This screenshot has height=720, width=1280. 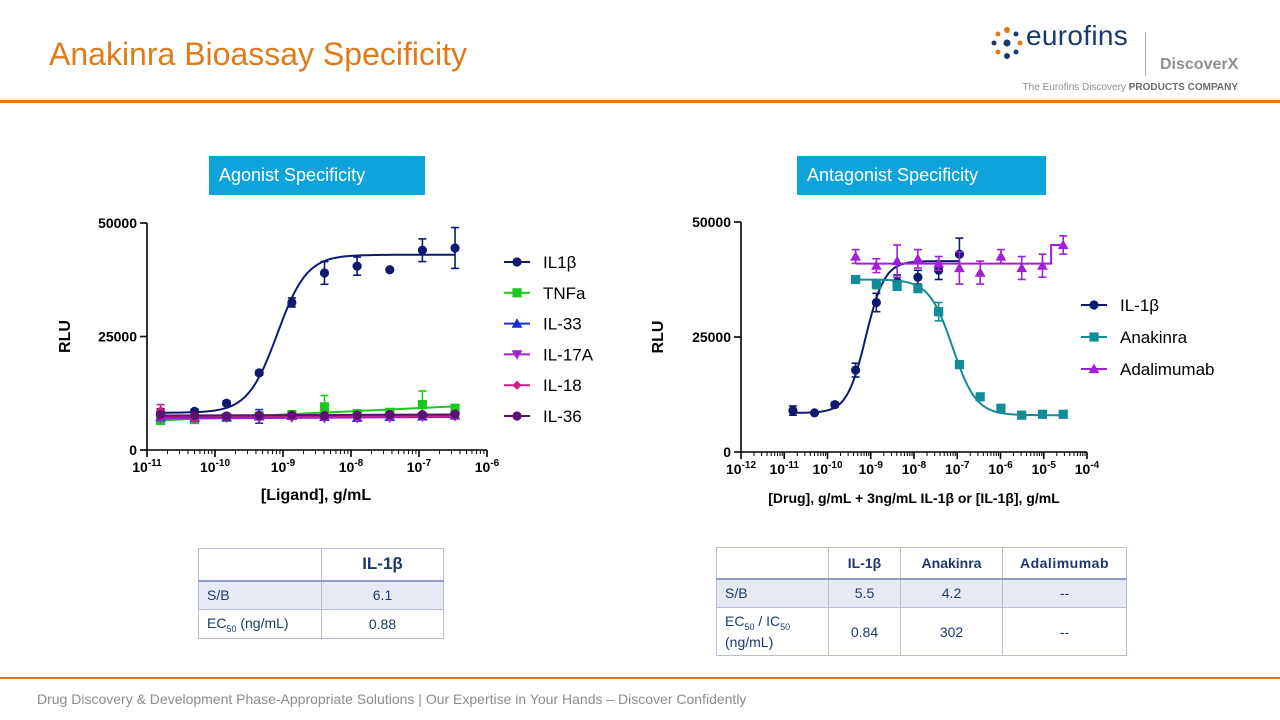 I want to click on agonist-label: Agonist Specificity, so click(x=317, y=175).